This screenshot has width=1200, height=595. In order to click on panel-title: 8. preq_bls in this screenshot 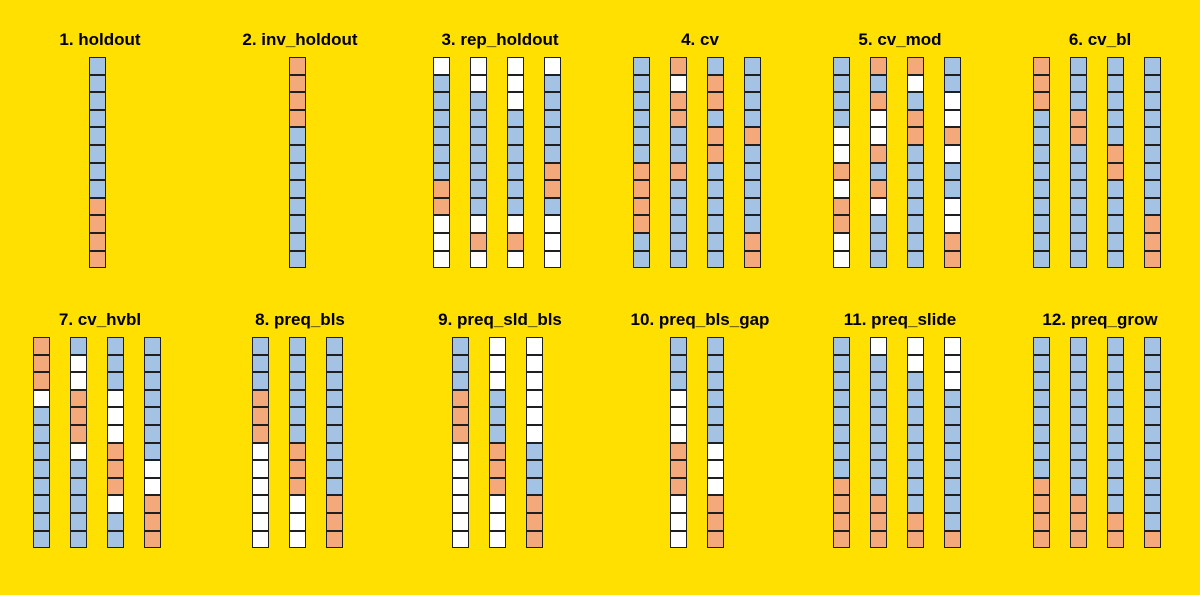, I will do `click(300, 319)`.